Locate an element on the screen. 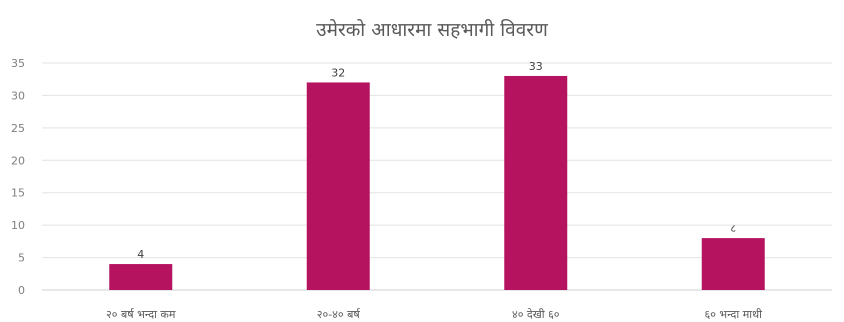 The height and width of the screenshot is (322, 844). x-category-label: २०-४० बर्ष is located at coordinates (339, 314).